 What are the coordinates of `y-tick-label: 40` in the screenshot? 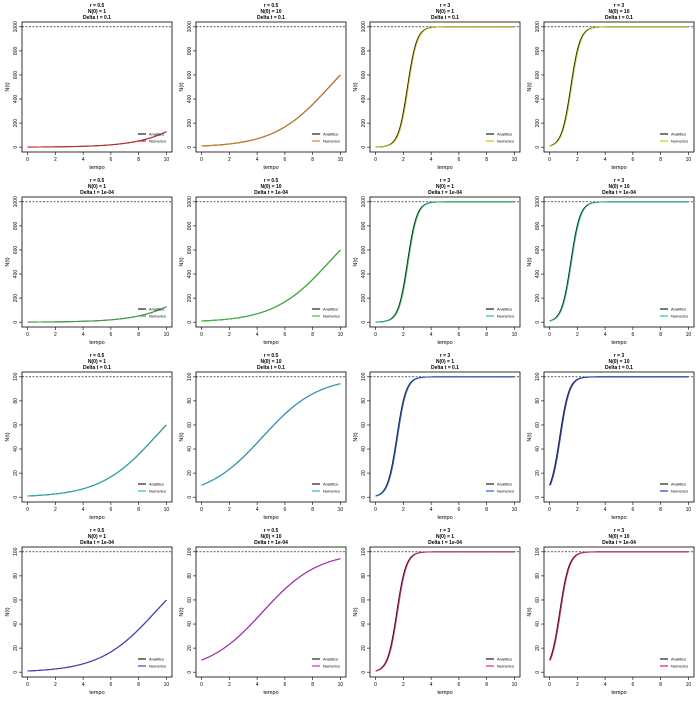 It's located at (364, 449).